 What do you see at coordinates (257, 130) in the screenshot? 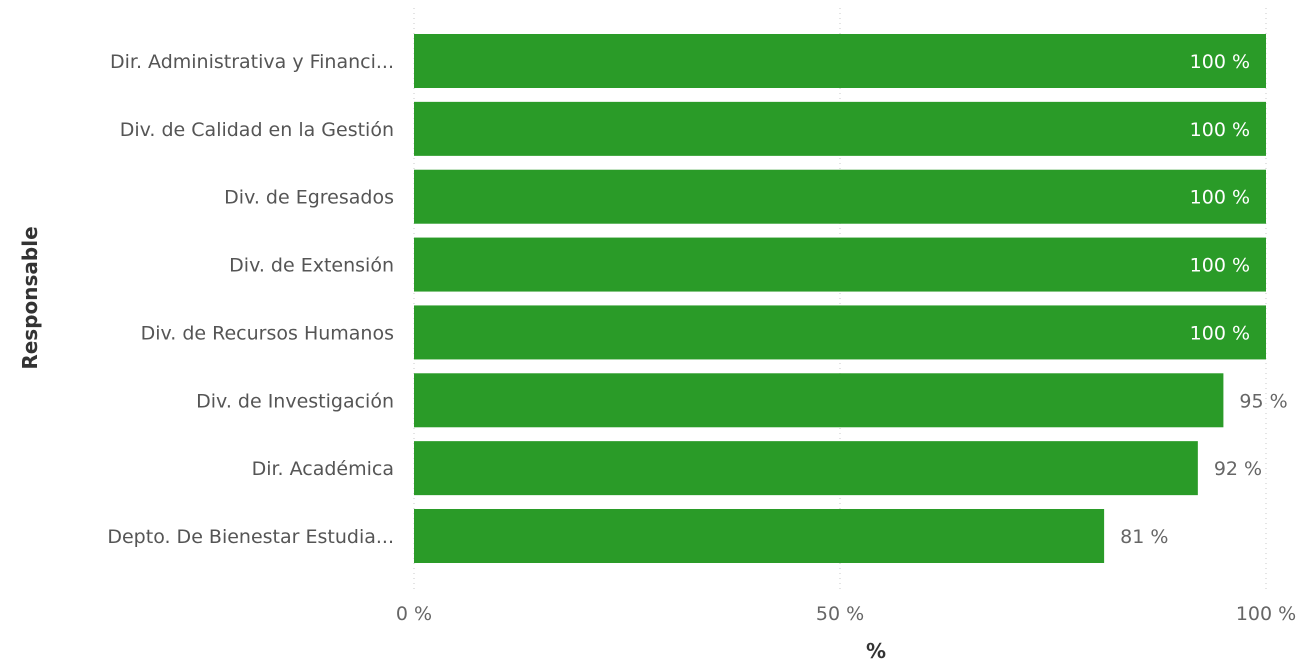
I see `category-label: Div. de Calidad en la Gestión` at bounding box center [257, 130].